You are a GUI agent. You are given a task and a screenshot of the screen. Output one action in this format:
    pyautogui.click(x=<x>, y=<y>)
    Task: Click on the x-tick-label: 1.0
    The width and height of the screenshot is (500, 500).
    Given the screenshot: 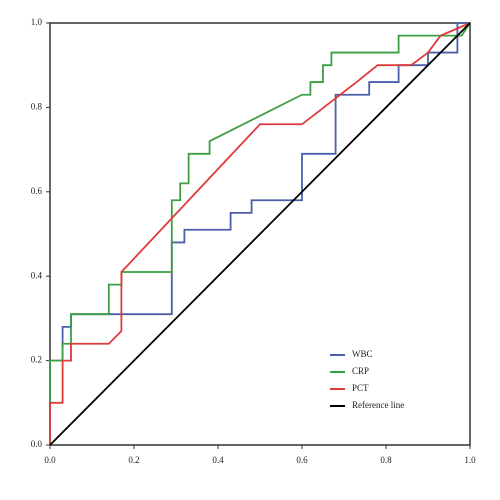 What is the action you would take?
    pyautogui.click(x=470, y=460)
    